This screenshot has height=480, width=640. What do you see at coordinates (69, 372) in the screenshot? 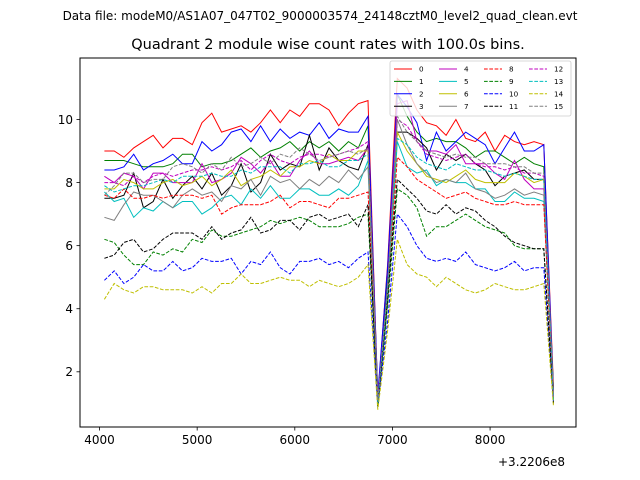
I see `y-tick-label: 2` at bounding box center [69, 372].